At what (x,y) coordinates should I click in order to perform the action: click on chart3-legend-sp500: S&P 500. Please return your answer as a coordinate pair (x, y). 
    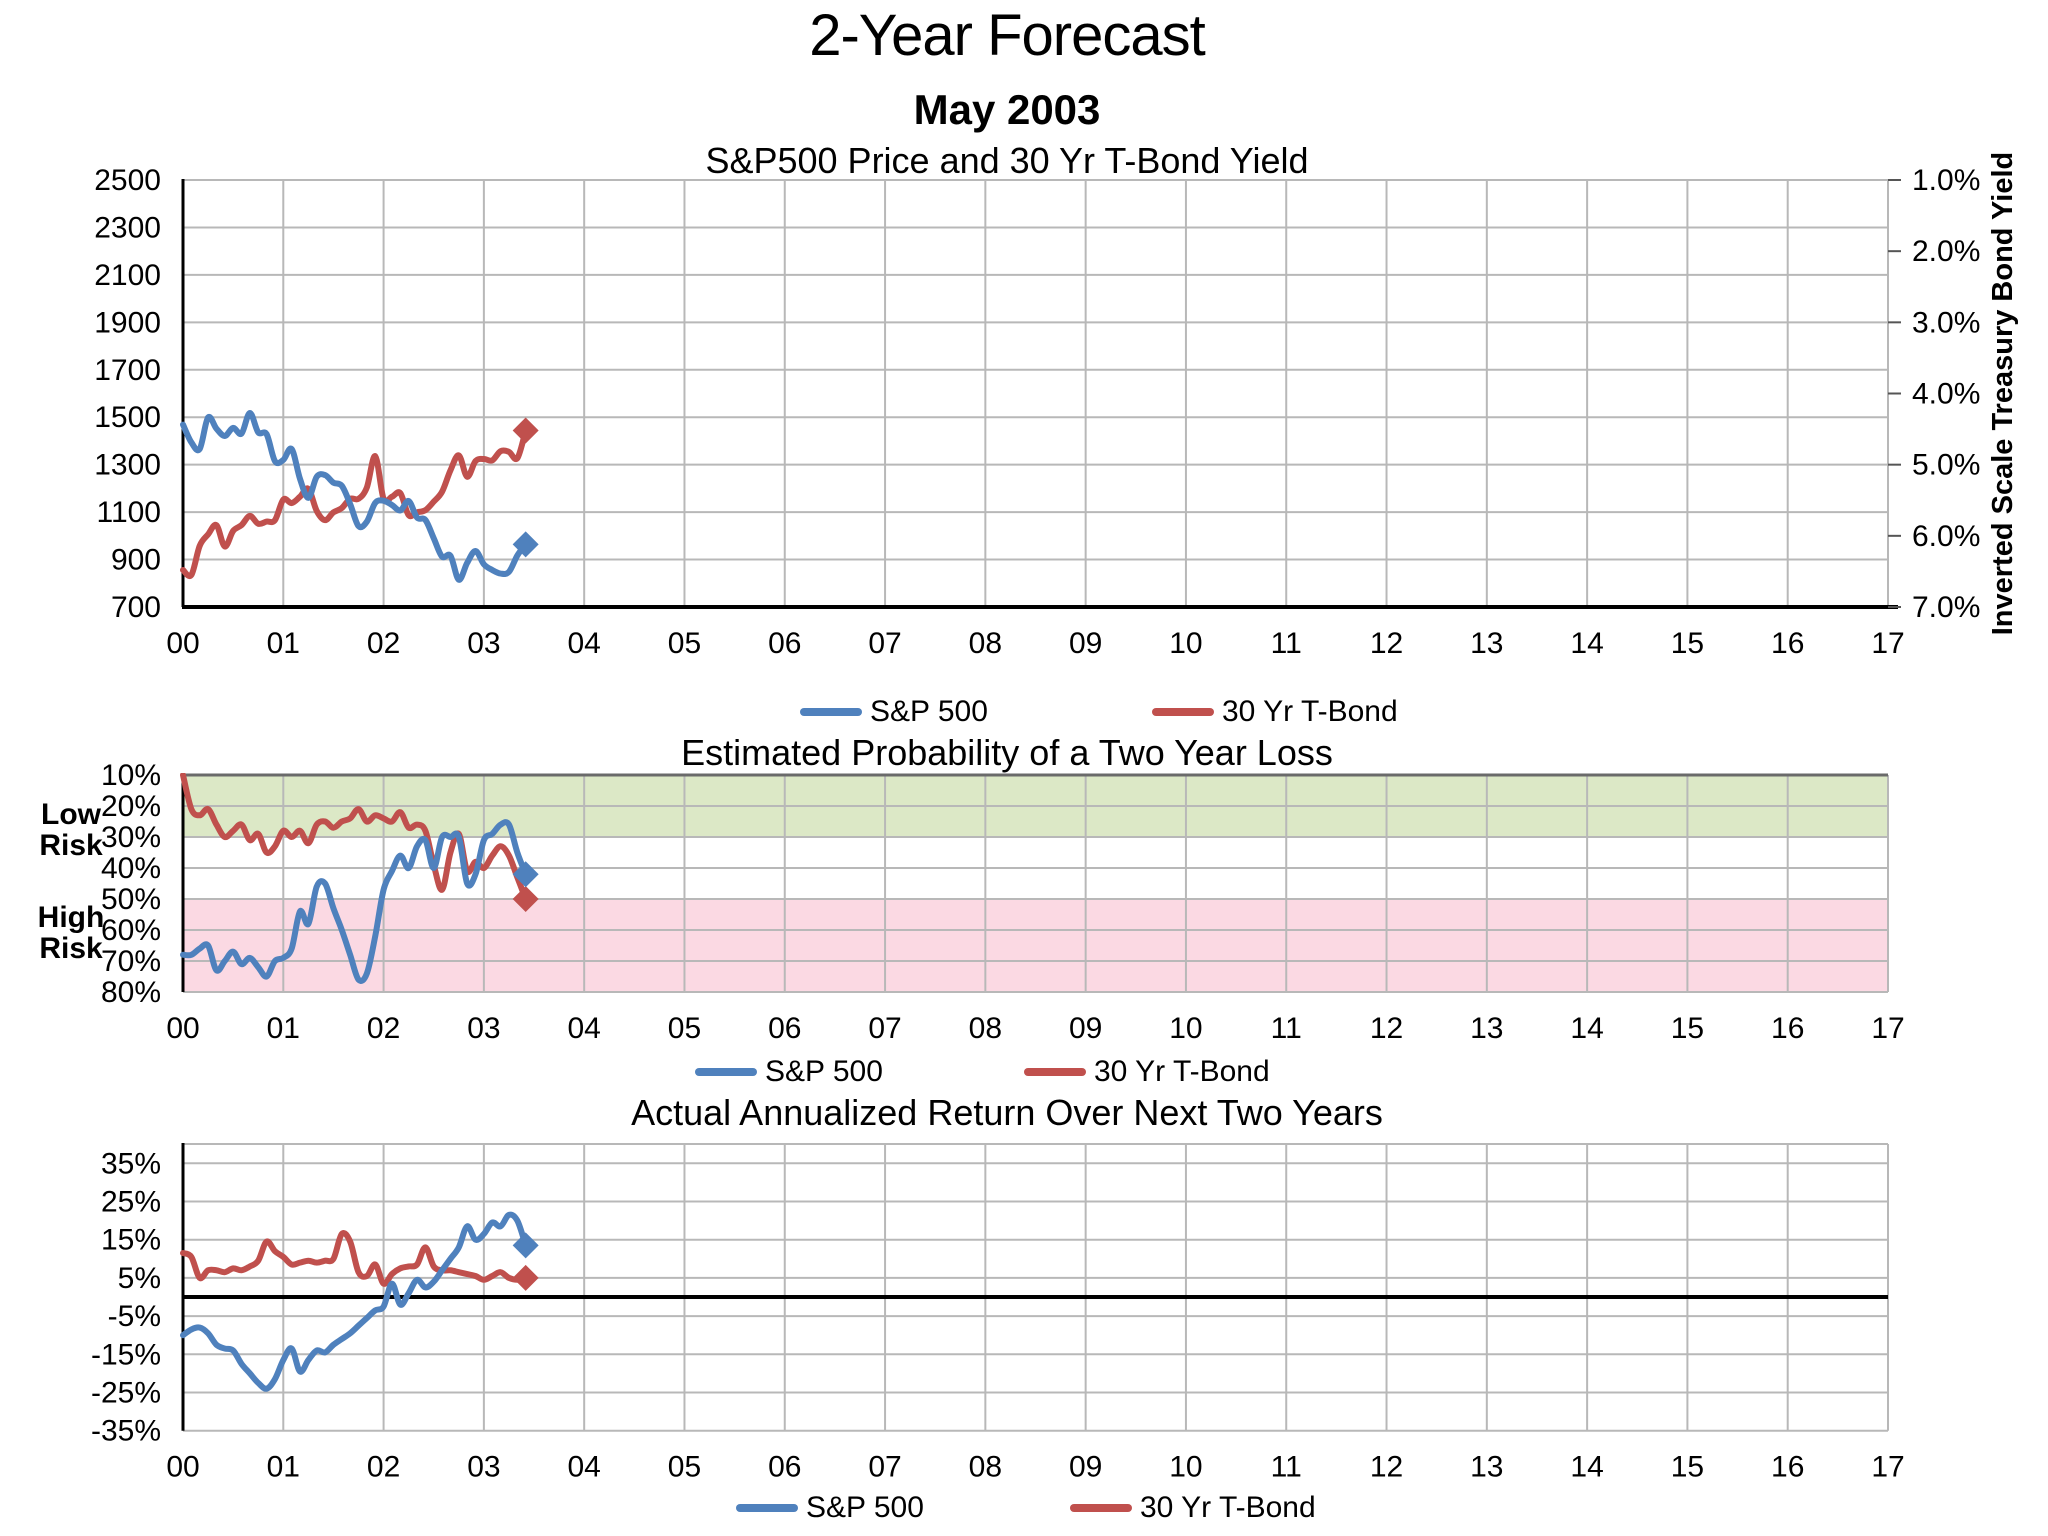
    Looking at the image, I should click on (830, 1508).